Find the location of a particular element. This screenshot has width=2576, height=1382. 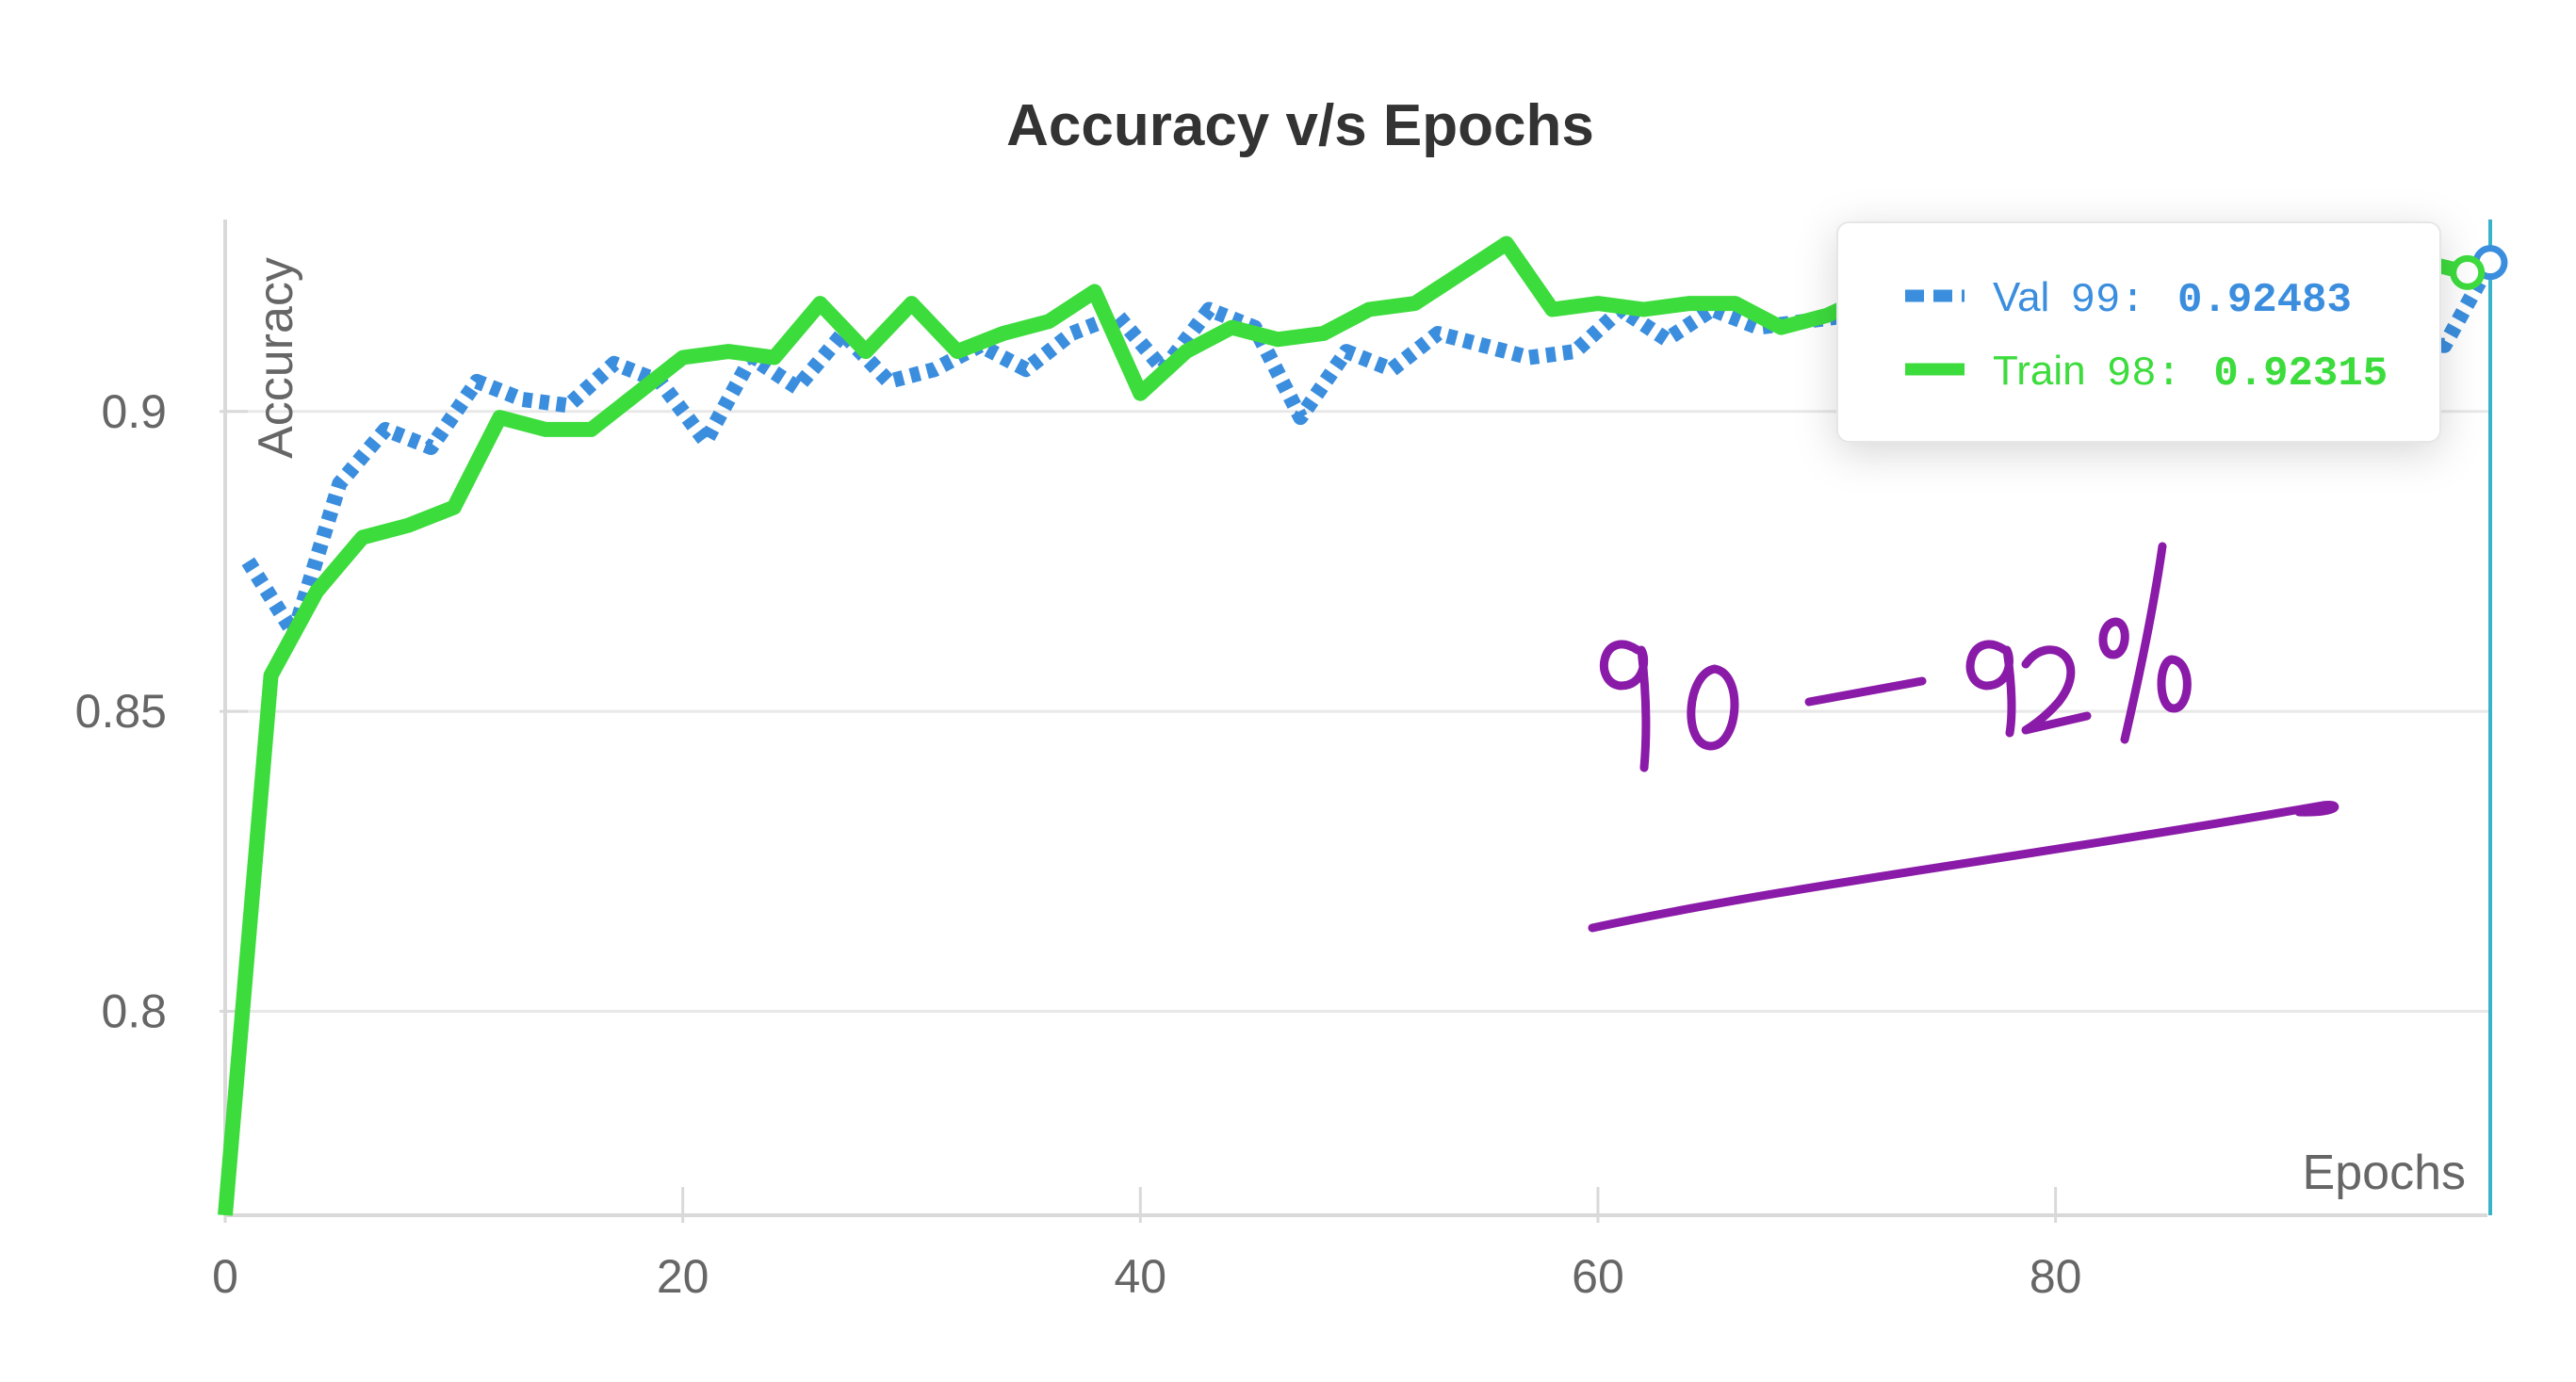

tooltip-legend: Val 99: 0.92483 Train 98: 0.92315 is located at coordinates (2138, 332).